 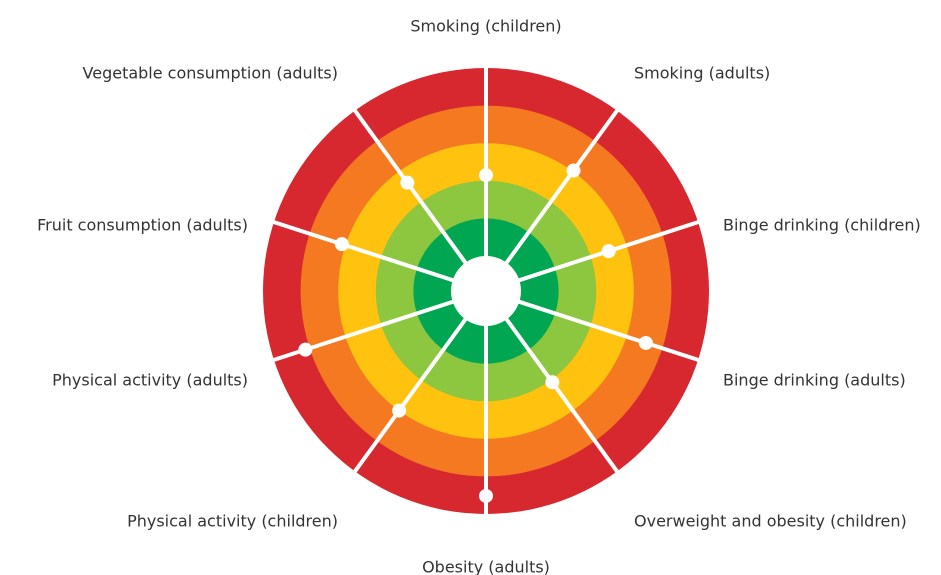 I want to click on category-label: Binge drinking (children), so click(x=822, y=225).